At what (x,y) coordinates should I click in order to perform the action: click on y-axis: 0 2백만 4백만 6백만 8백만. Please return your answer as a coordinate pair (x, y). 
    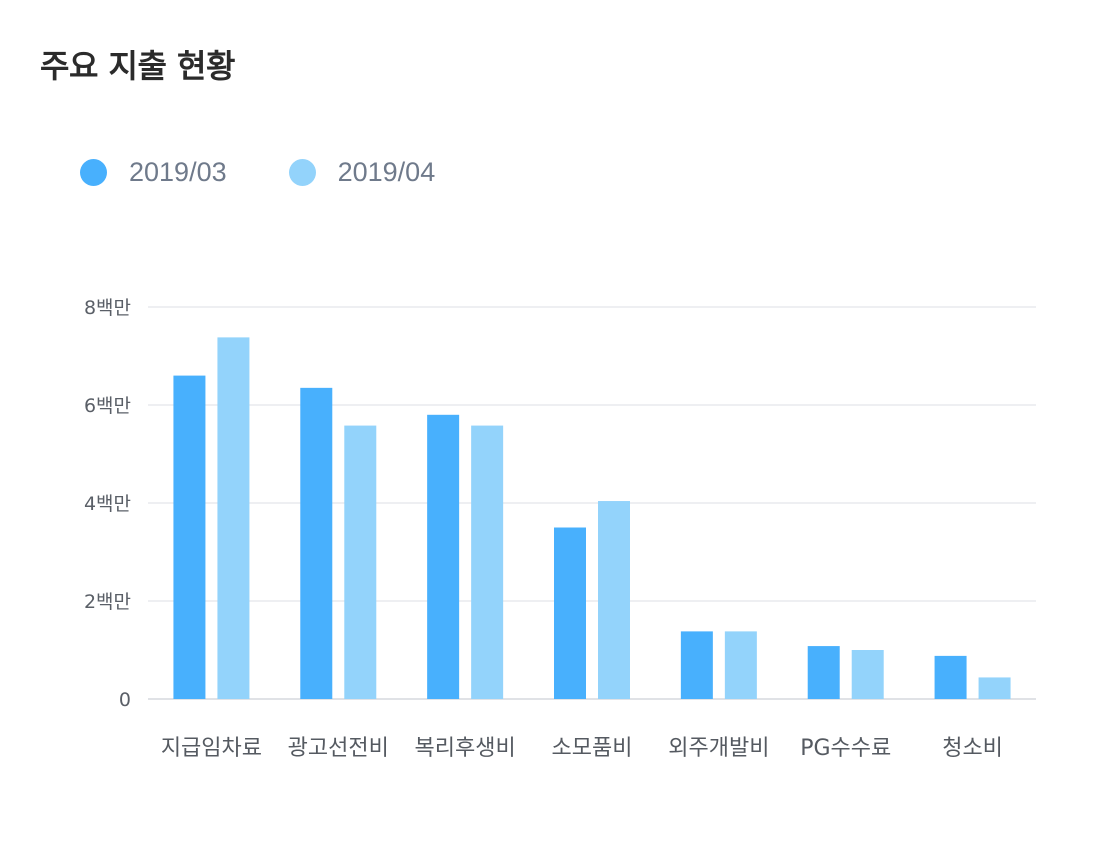
    Looking at the image, I should click on (107, 504).